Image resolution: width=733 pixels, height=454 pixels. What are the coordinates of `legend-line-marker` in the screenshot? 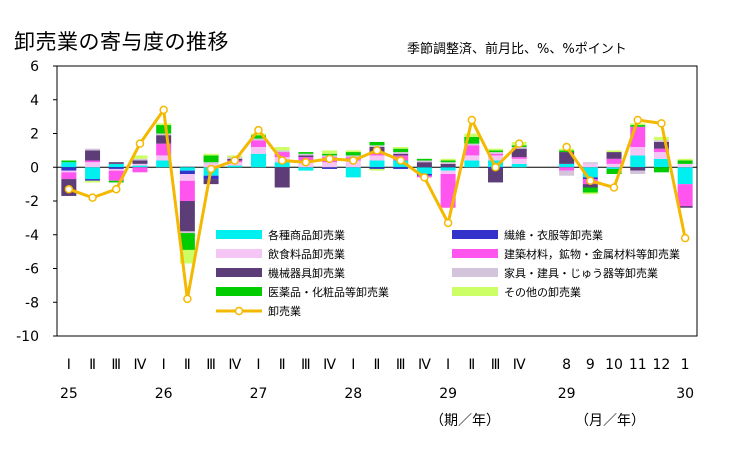 It's located at (239, 311).